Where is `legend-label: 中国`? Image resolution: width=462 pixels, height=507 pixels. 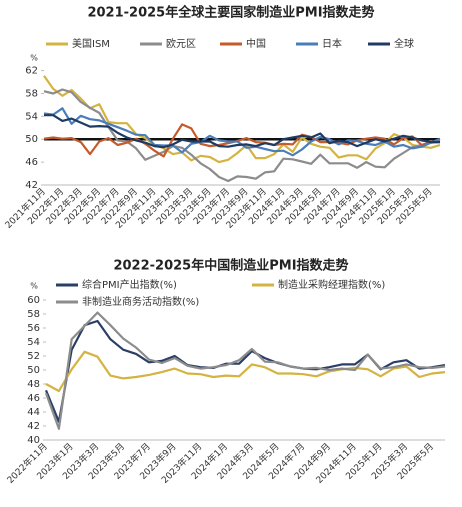
legend-label: 中国 is located at coordinates (256, 43).